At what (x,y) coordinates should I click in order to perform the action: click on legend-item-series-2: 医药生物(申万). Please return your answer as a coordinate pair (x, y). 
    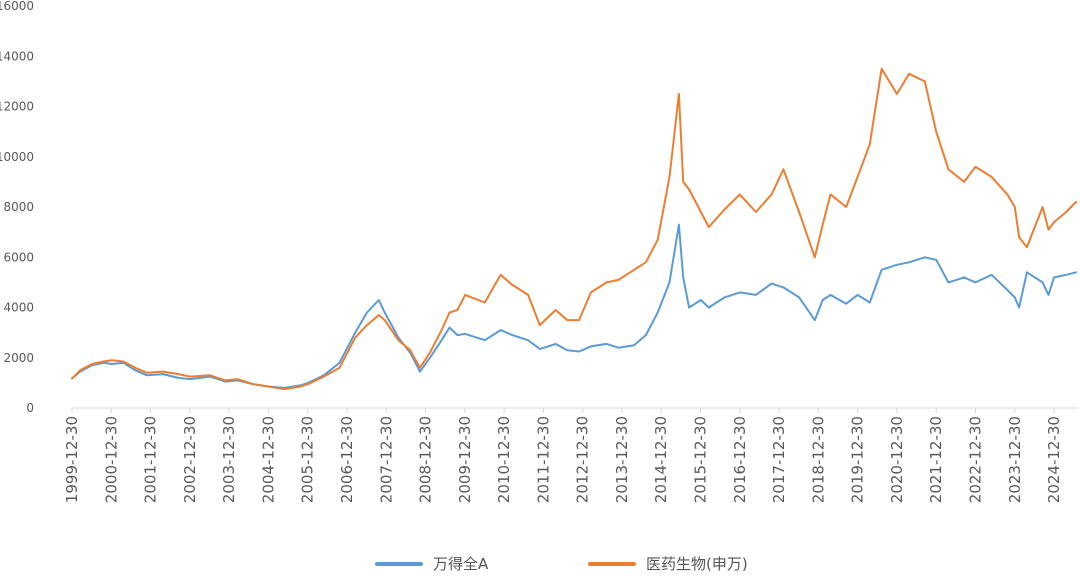
    Looking at the image, I should click on (668, 563).